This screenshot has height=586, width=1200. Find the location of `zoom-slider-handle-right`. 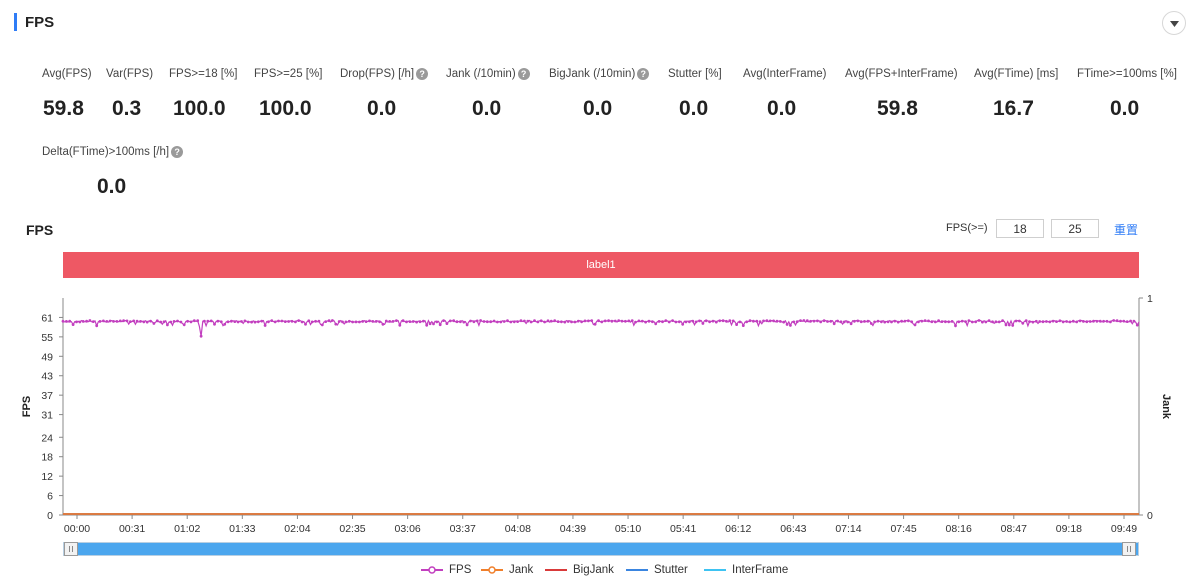

zoom-slider-handle-right is located at coordinates (1129, 549).